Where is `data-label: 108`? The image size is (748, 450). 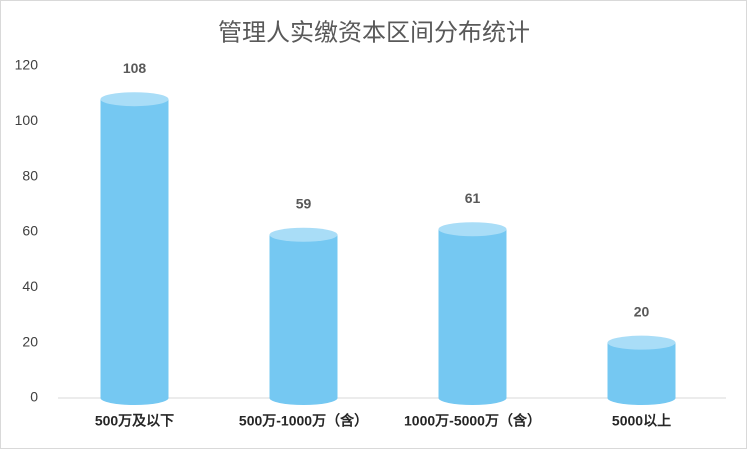 data-label: 108 is located at coordinates (135, 68).